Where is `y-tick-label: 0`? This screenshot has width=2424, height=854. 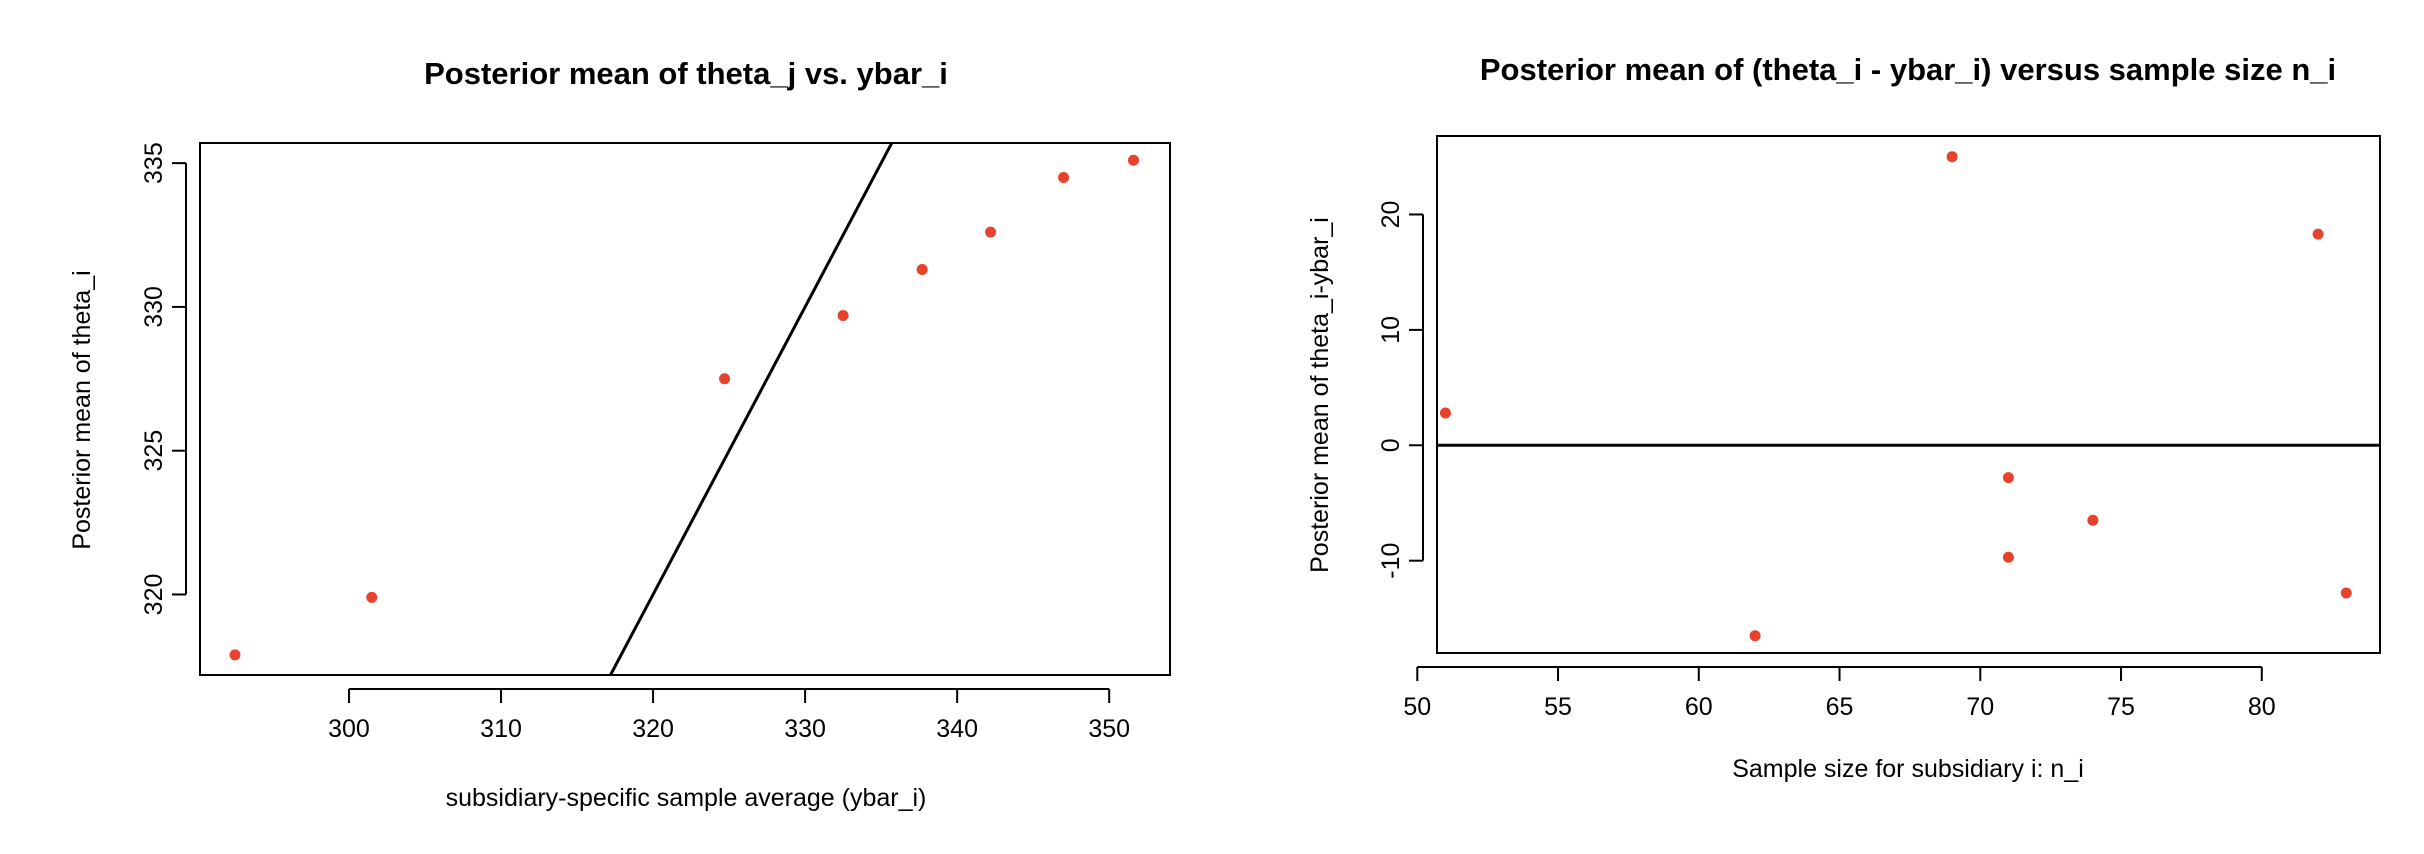
y-tick-label: 0 is located at coordinates (1391, 445).